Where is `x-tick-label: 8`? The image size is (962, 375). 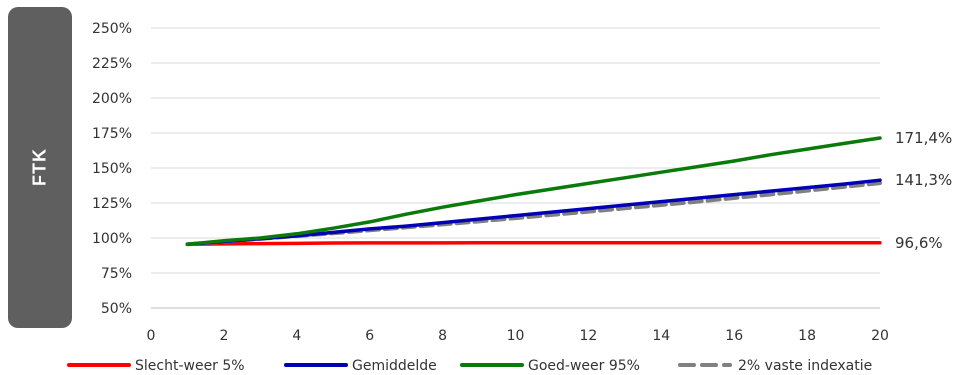
x-tick-label: 8 is located at coordinates (442, 336).